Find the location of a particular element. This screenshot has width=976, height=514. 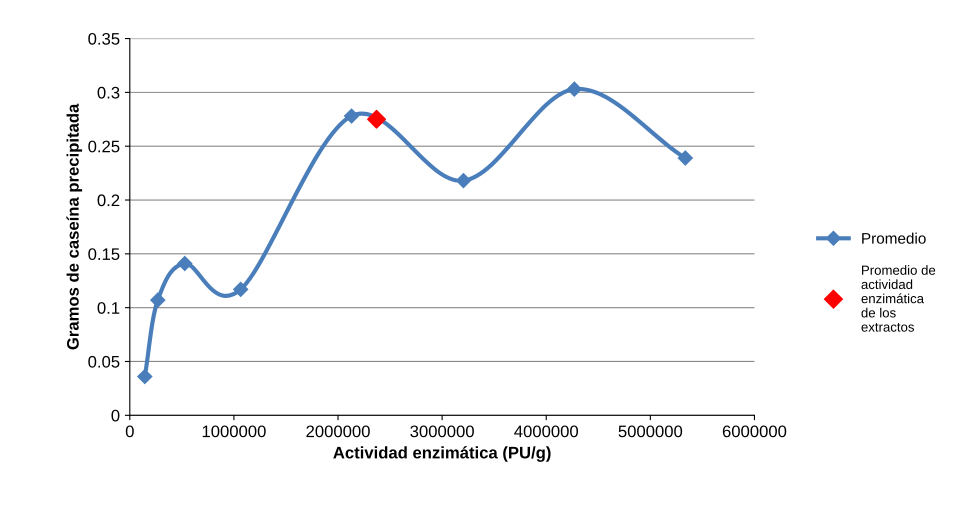

y-tick-label: 0.3 is located at coordinates (109, 92).